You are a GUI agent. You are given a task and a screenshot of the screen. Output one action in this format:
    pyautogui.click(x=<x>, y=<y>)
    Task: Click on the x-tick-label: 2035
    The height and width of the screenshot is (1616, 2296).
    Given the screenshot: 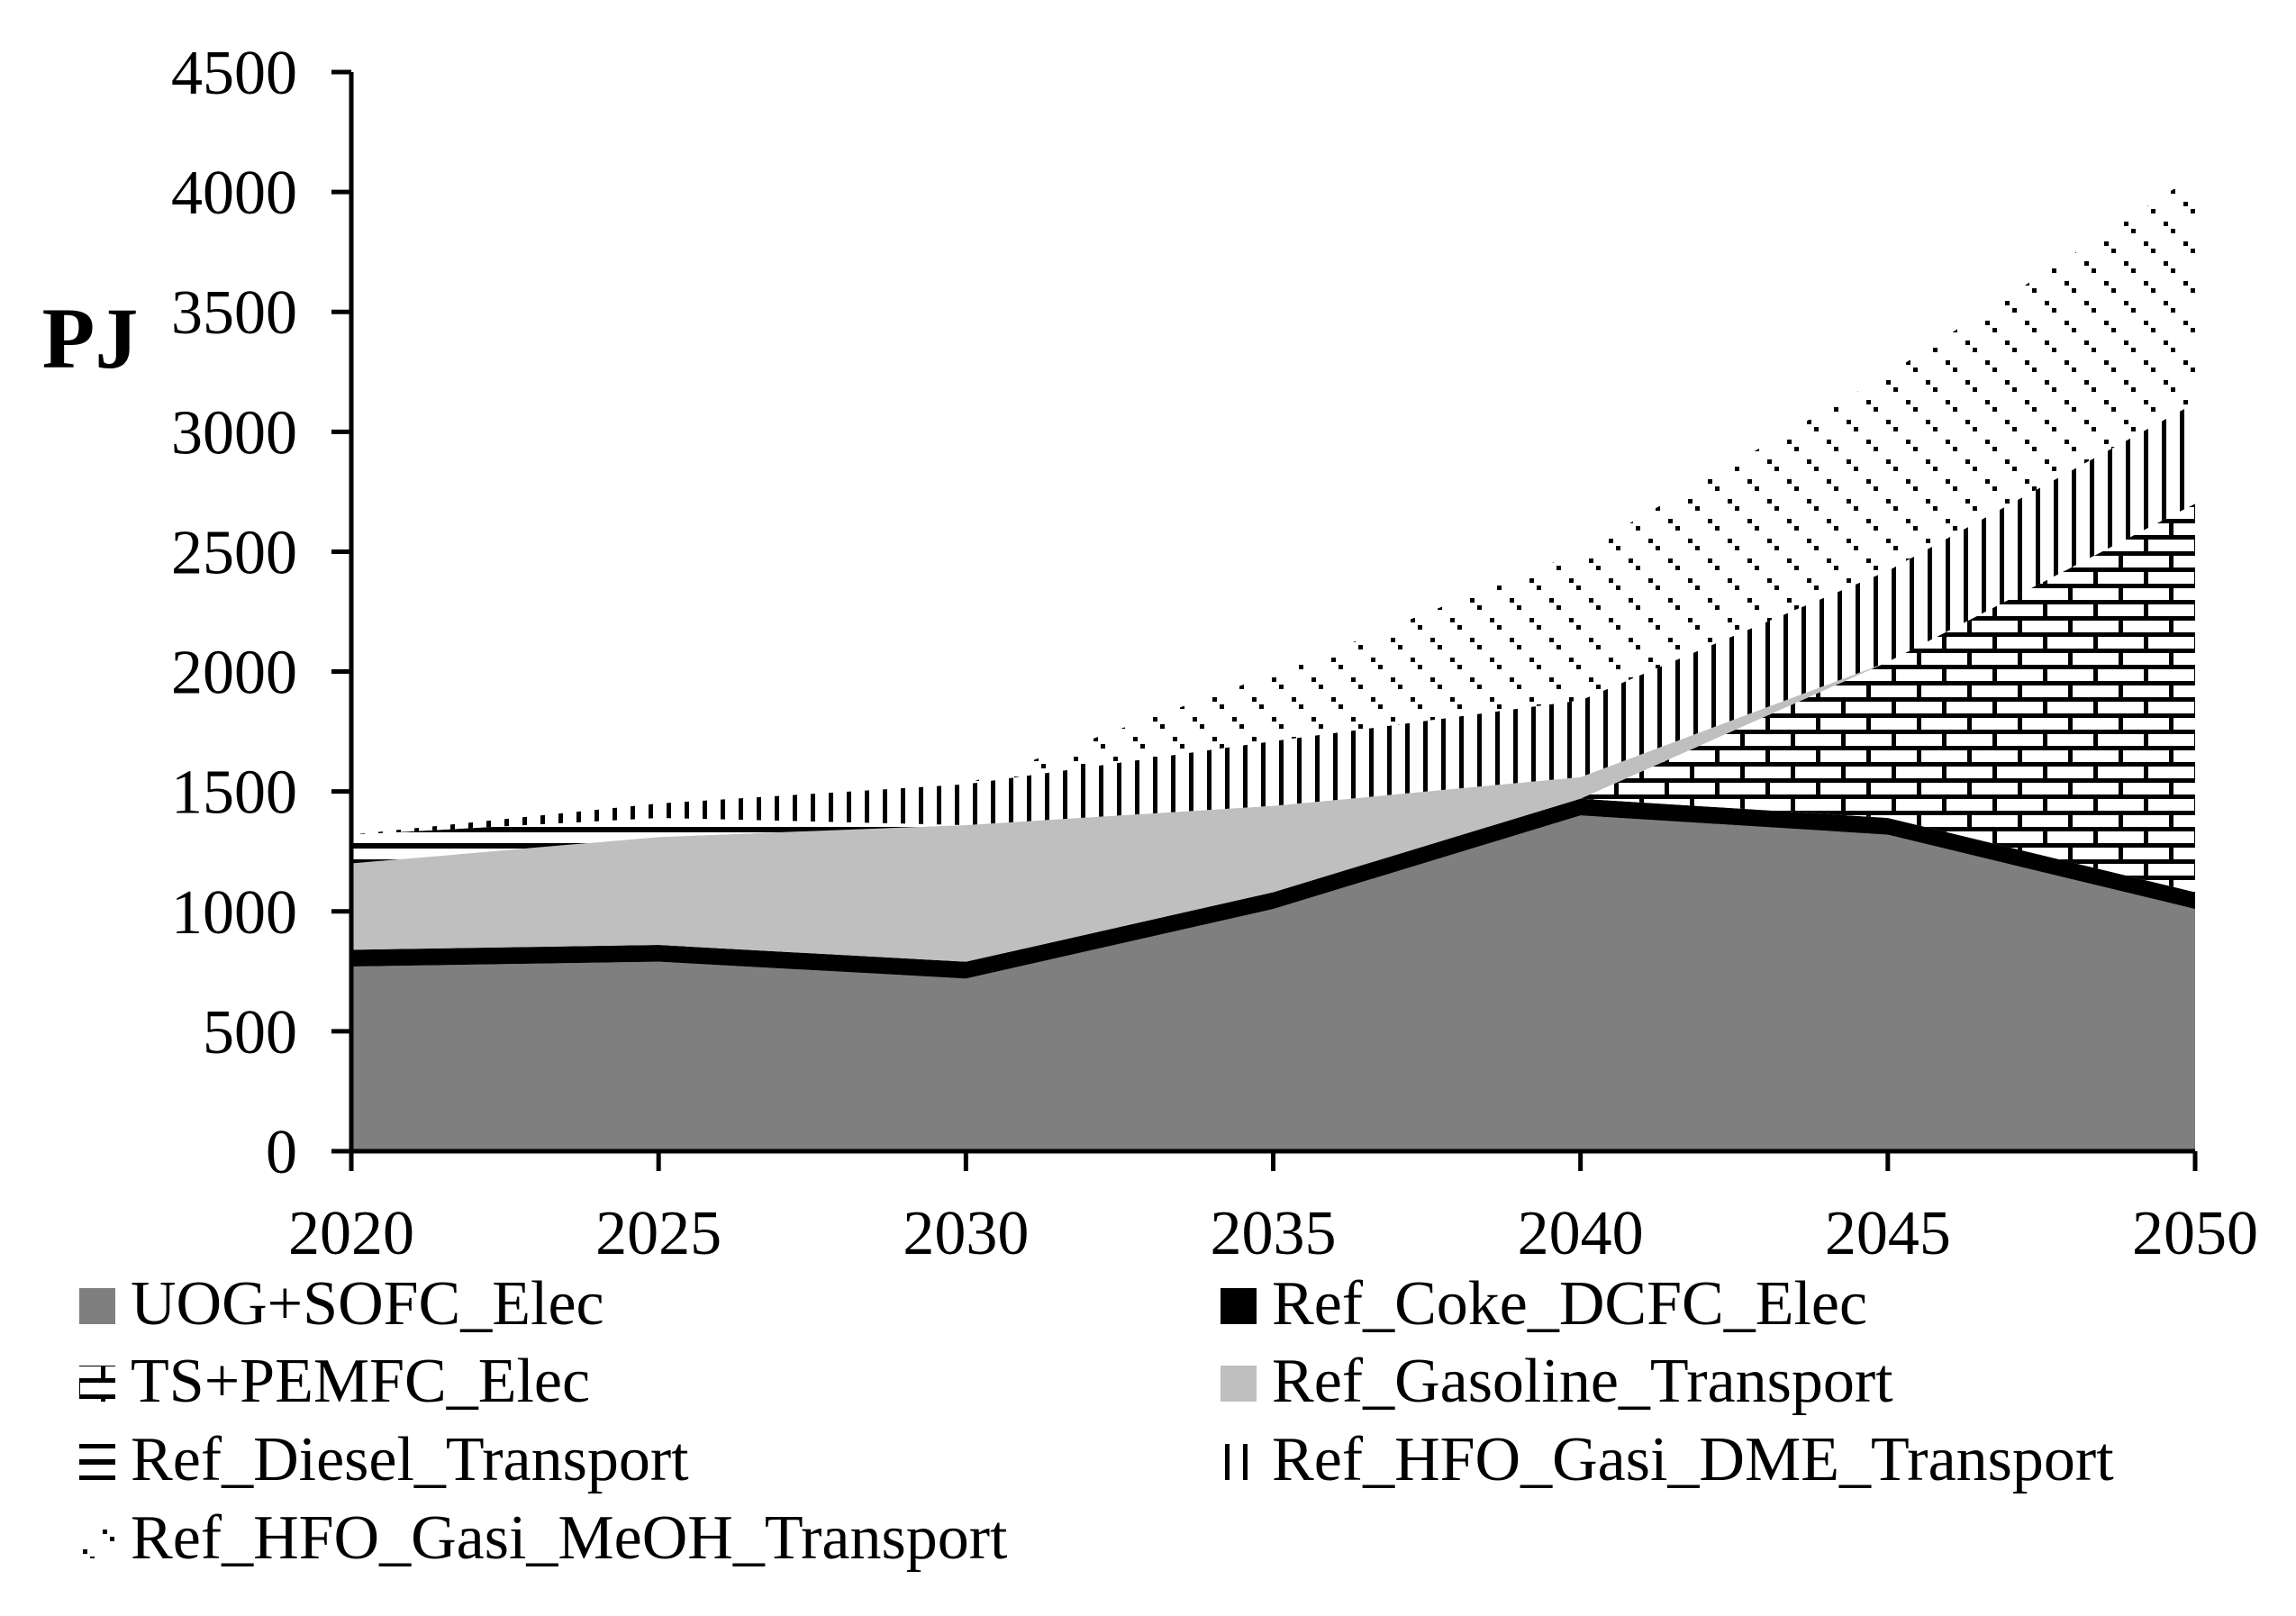 What is the action you would take?
    pyautogui.click(x=1274, y=1233)
    